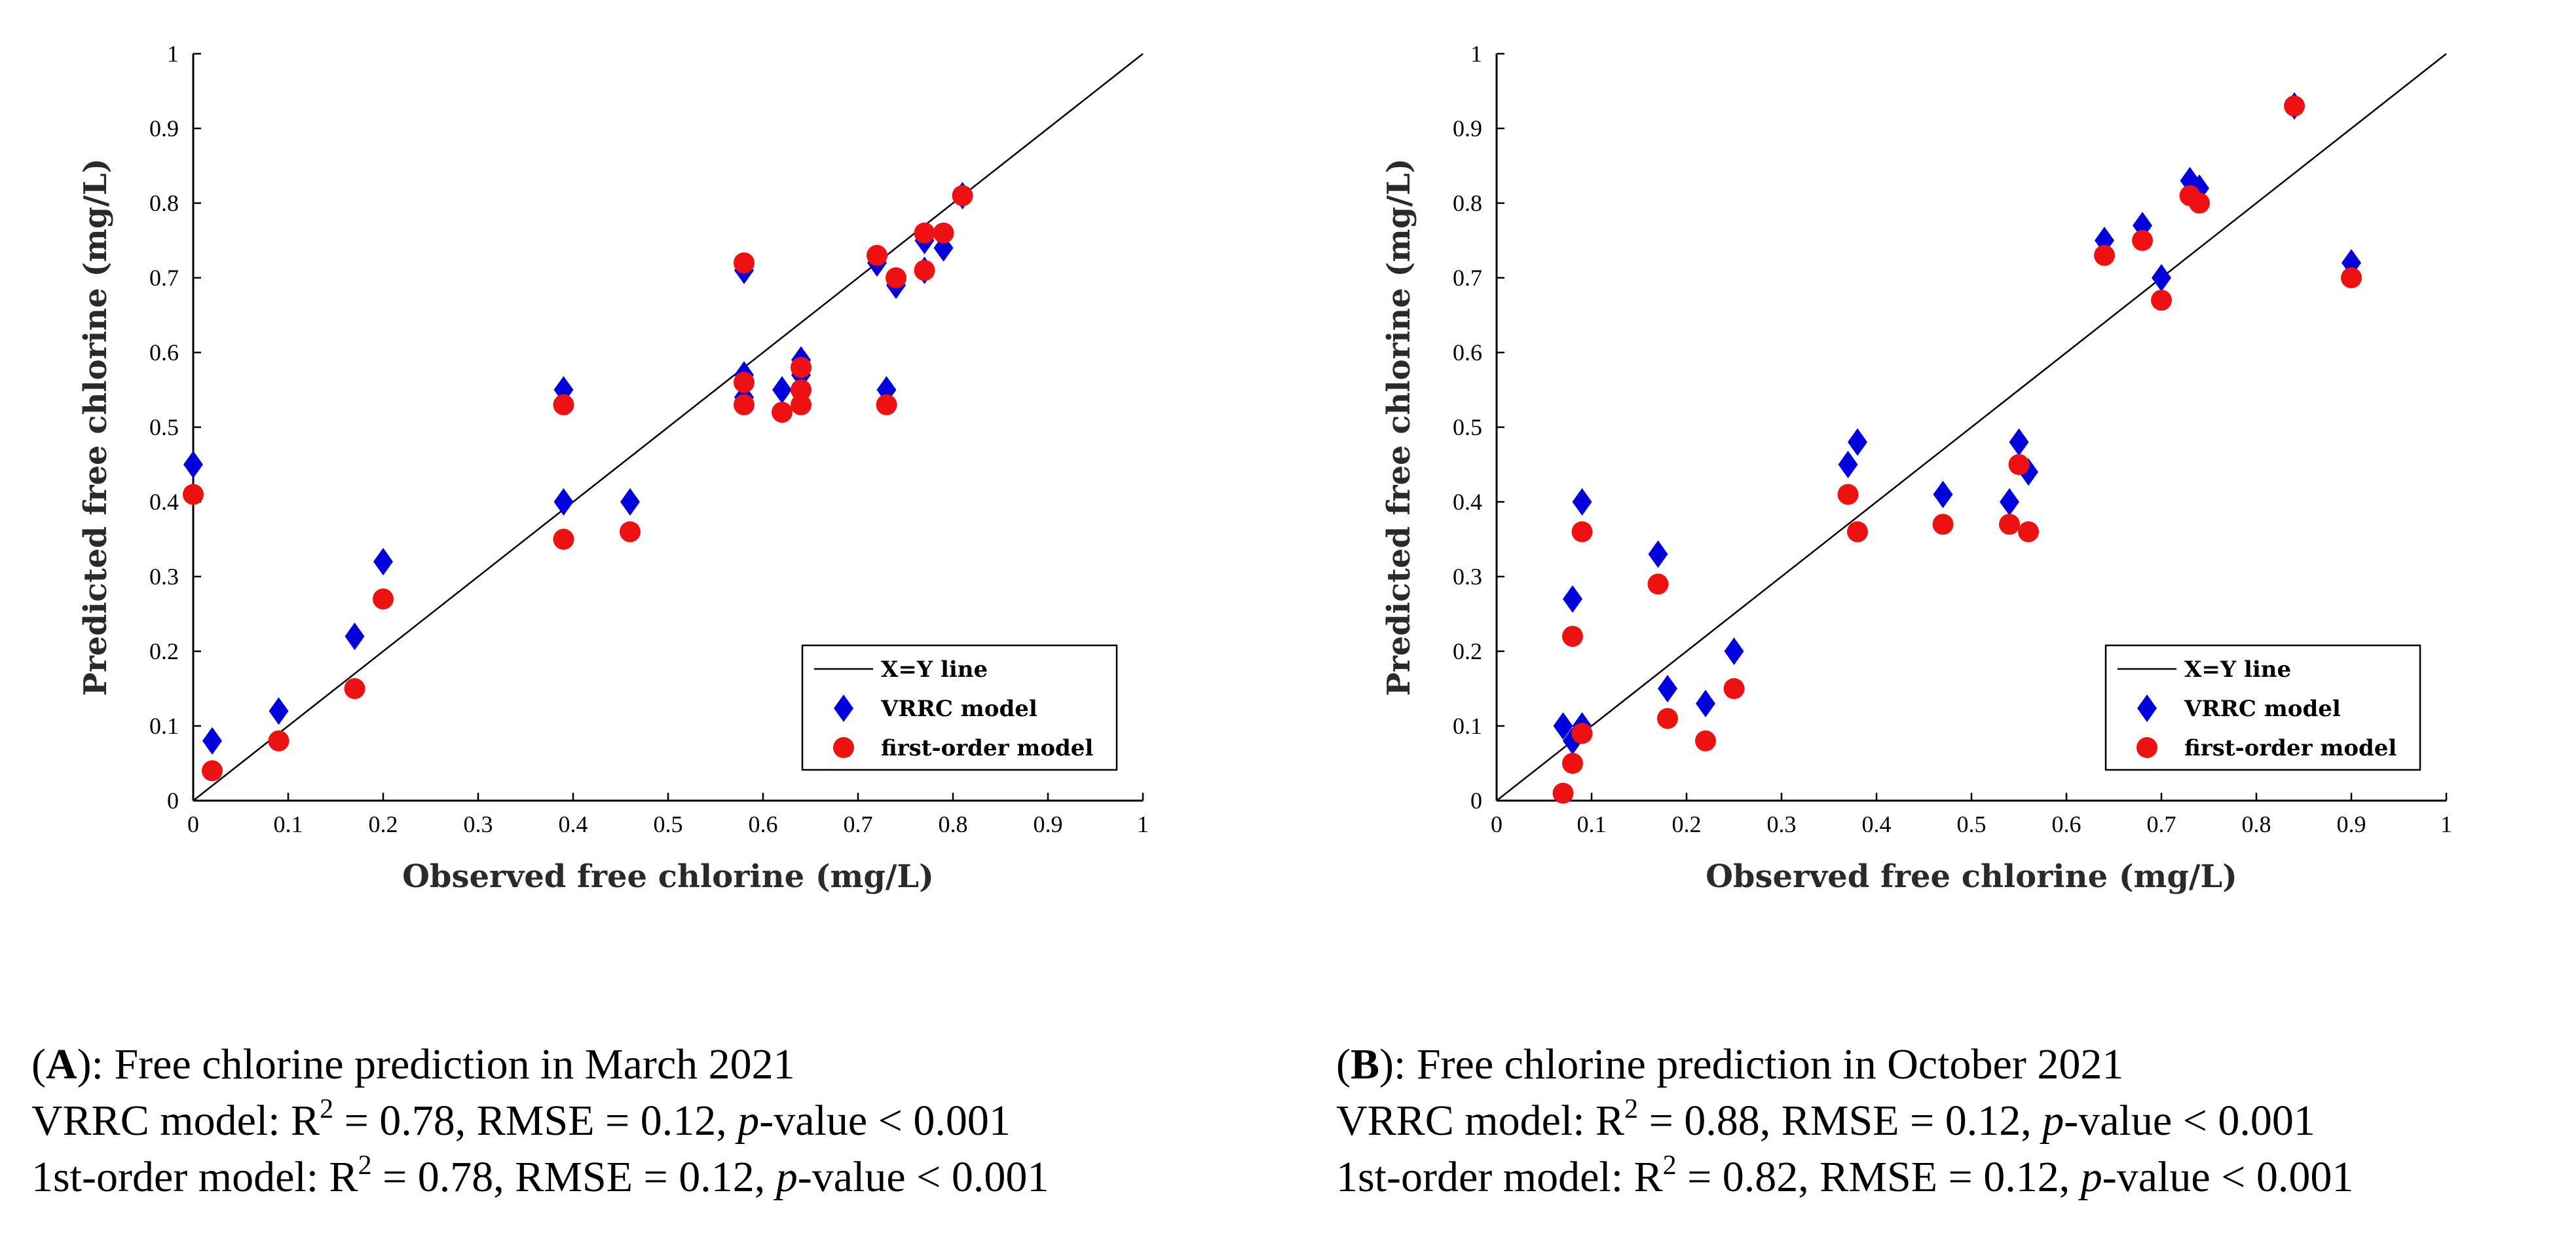 This screenshot has width=2576, height=1237. What do you see at coordinates (2262, 709) in the screenshot?
I see `chart-b-legend-vrrc: VRRC model` at bounding box center [2262, 709].